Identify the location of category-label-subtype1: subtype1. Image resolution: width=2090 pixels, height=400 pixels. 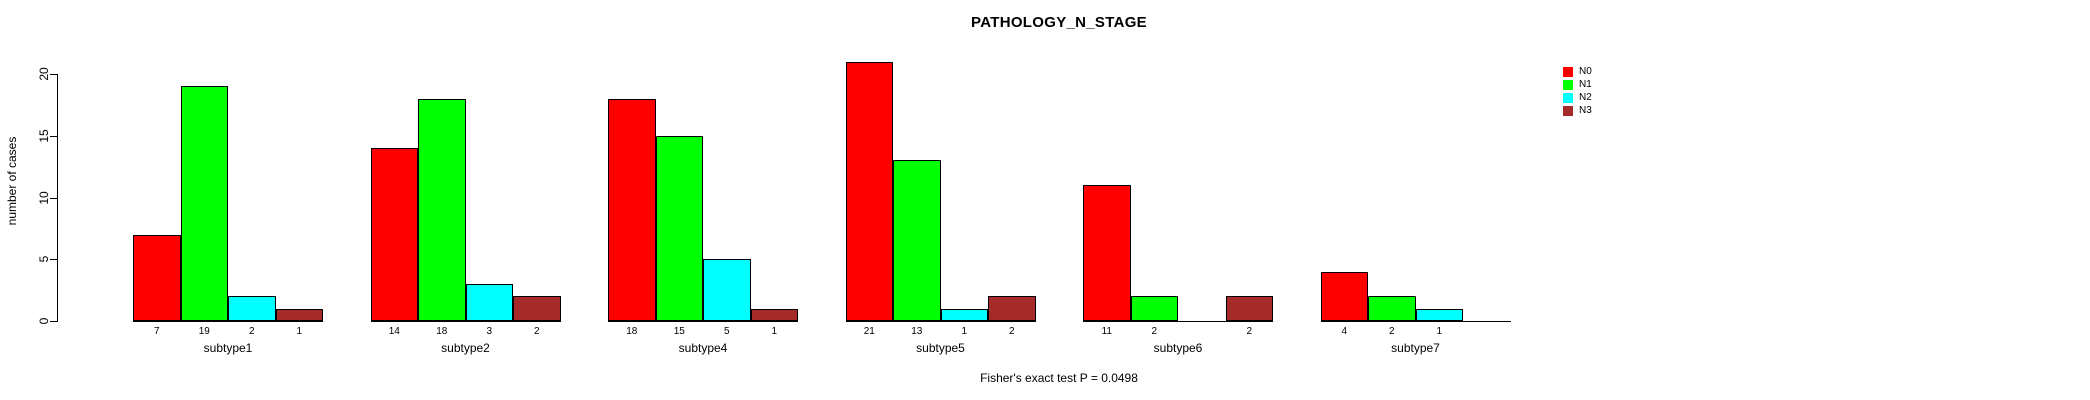
(228, 348).